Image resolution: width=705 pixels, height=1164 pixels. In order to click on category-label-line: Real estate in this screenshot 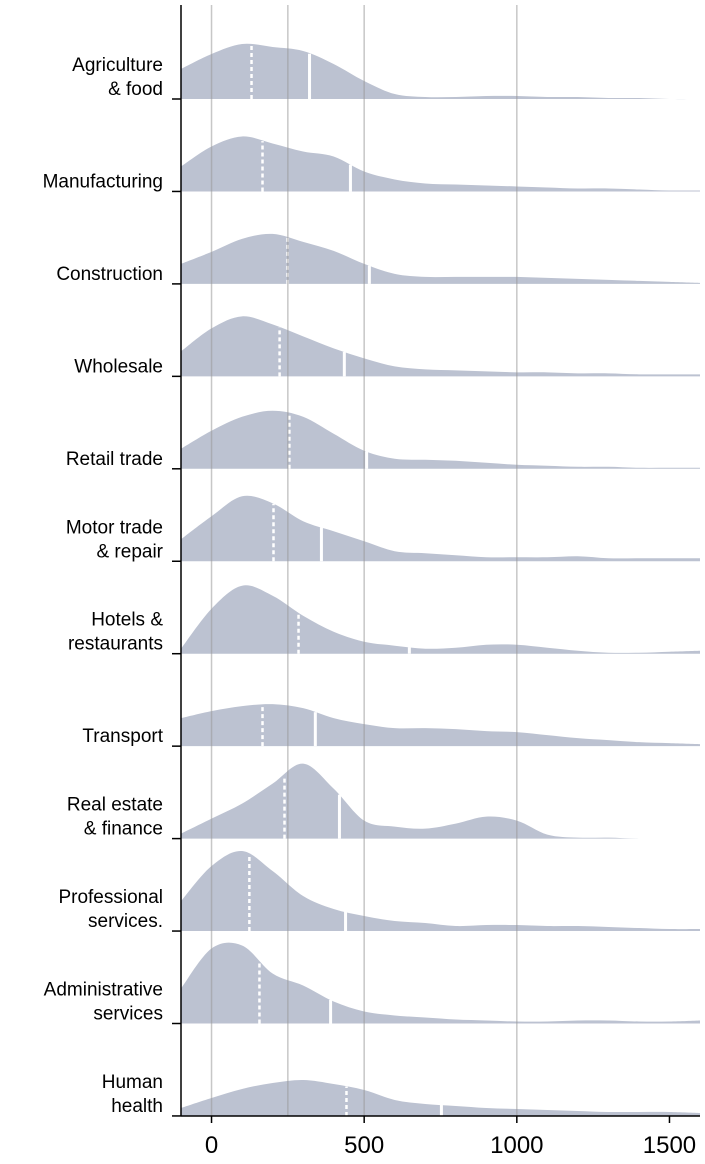, I will do `click(115, 805)`.